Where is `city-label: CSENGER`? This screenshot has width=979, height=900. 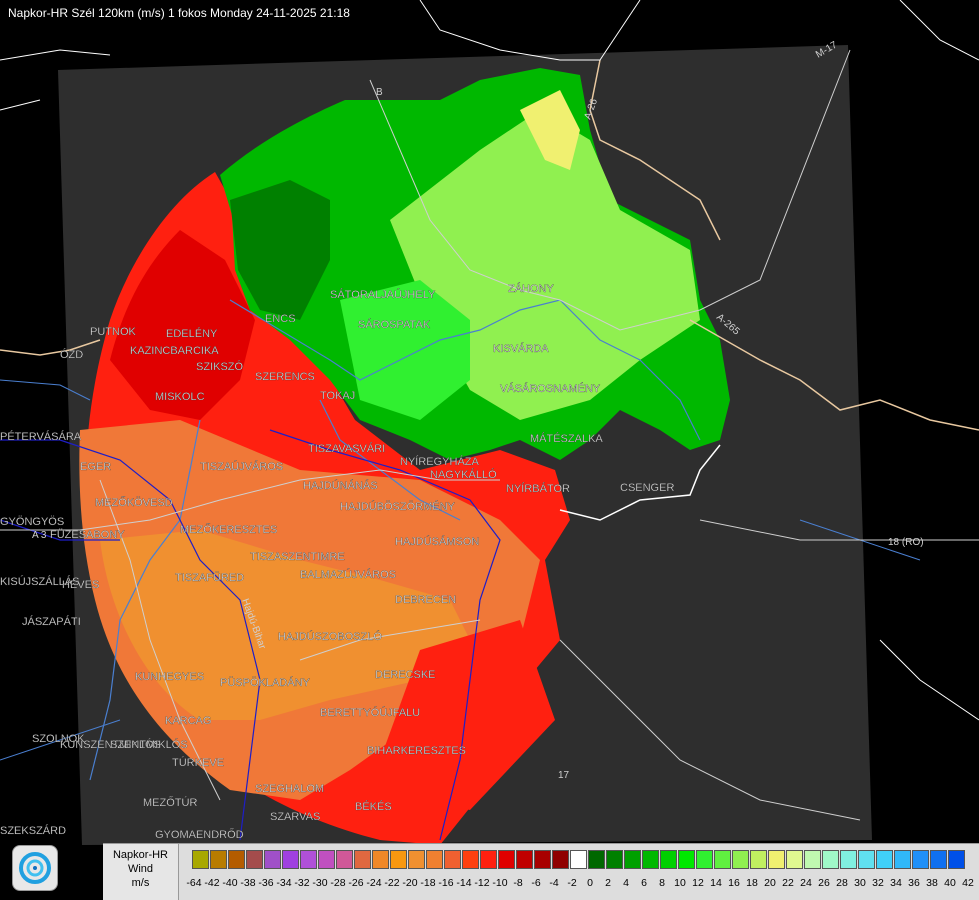
city-label: CSENGER is located at coordinates (647, 488).